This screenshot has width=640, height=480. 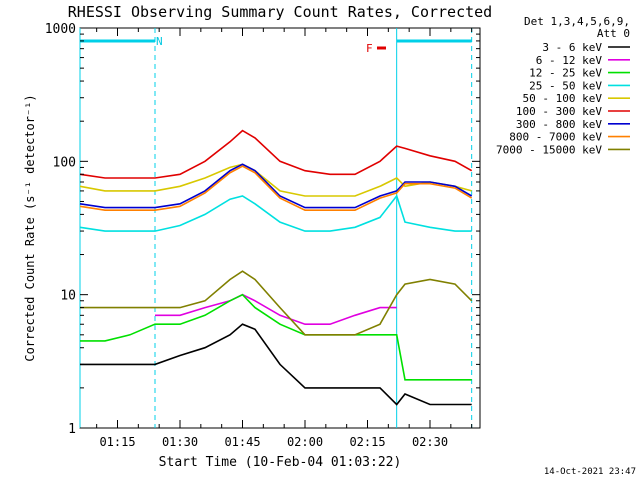 I want to click on legend-label-6: 300 - 800 keV, so click(x=559, y=124).